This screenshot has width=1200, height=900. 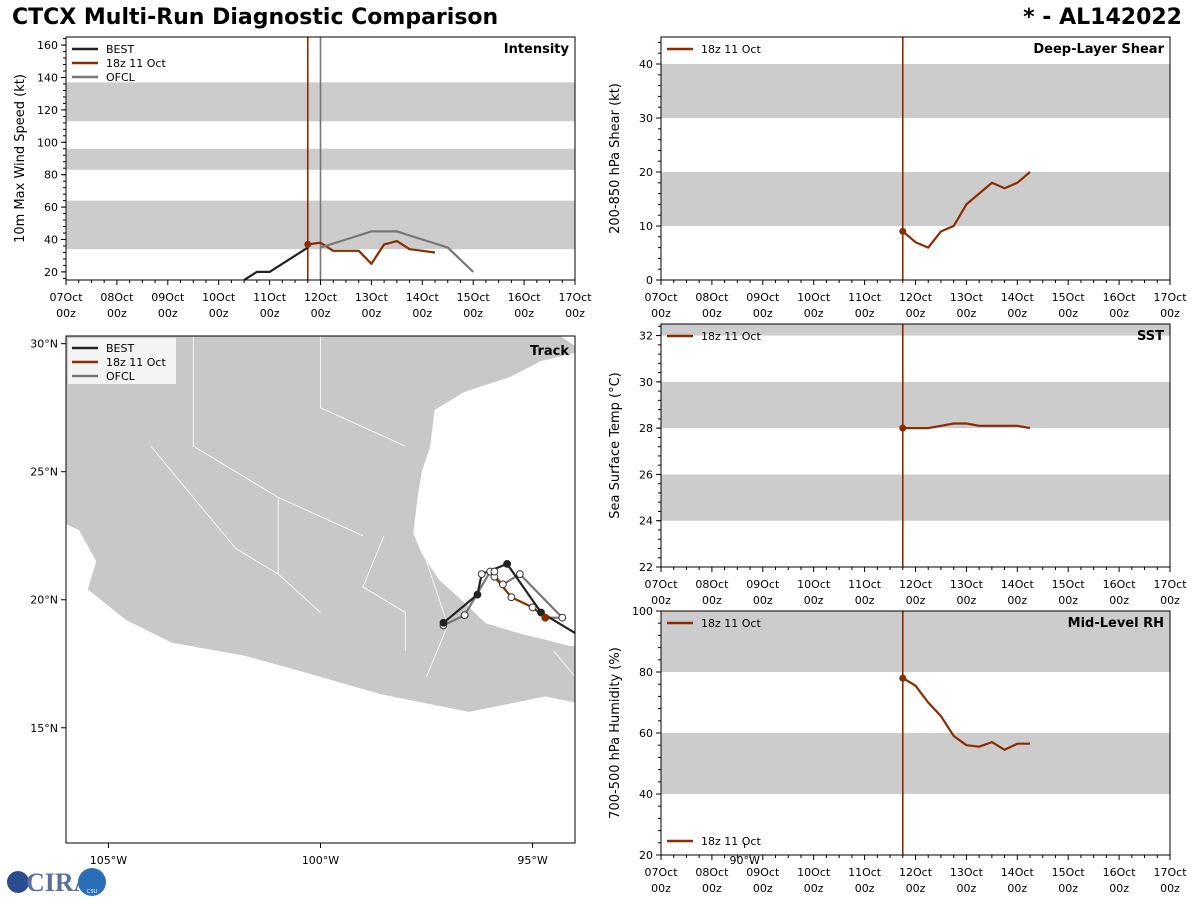 I want to click on intensity-xtick-date: 08Oct, so click(x=117, y=297).